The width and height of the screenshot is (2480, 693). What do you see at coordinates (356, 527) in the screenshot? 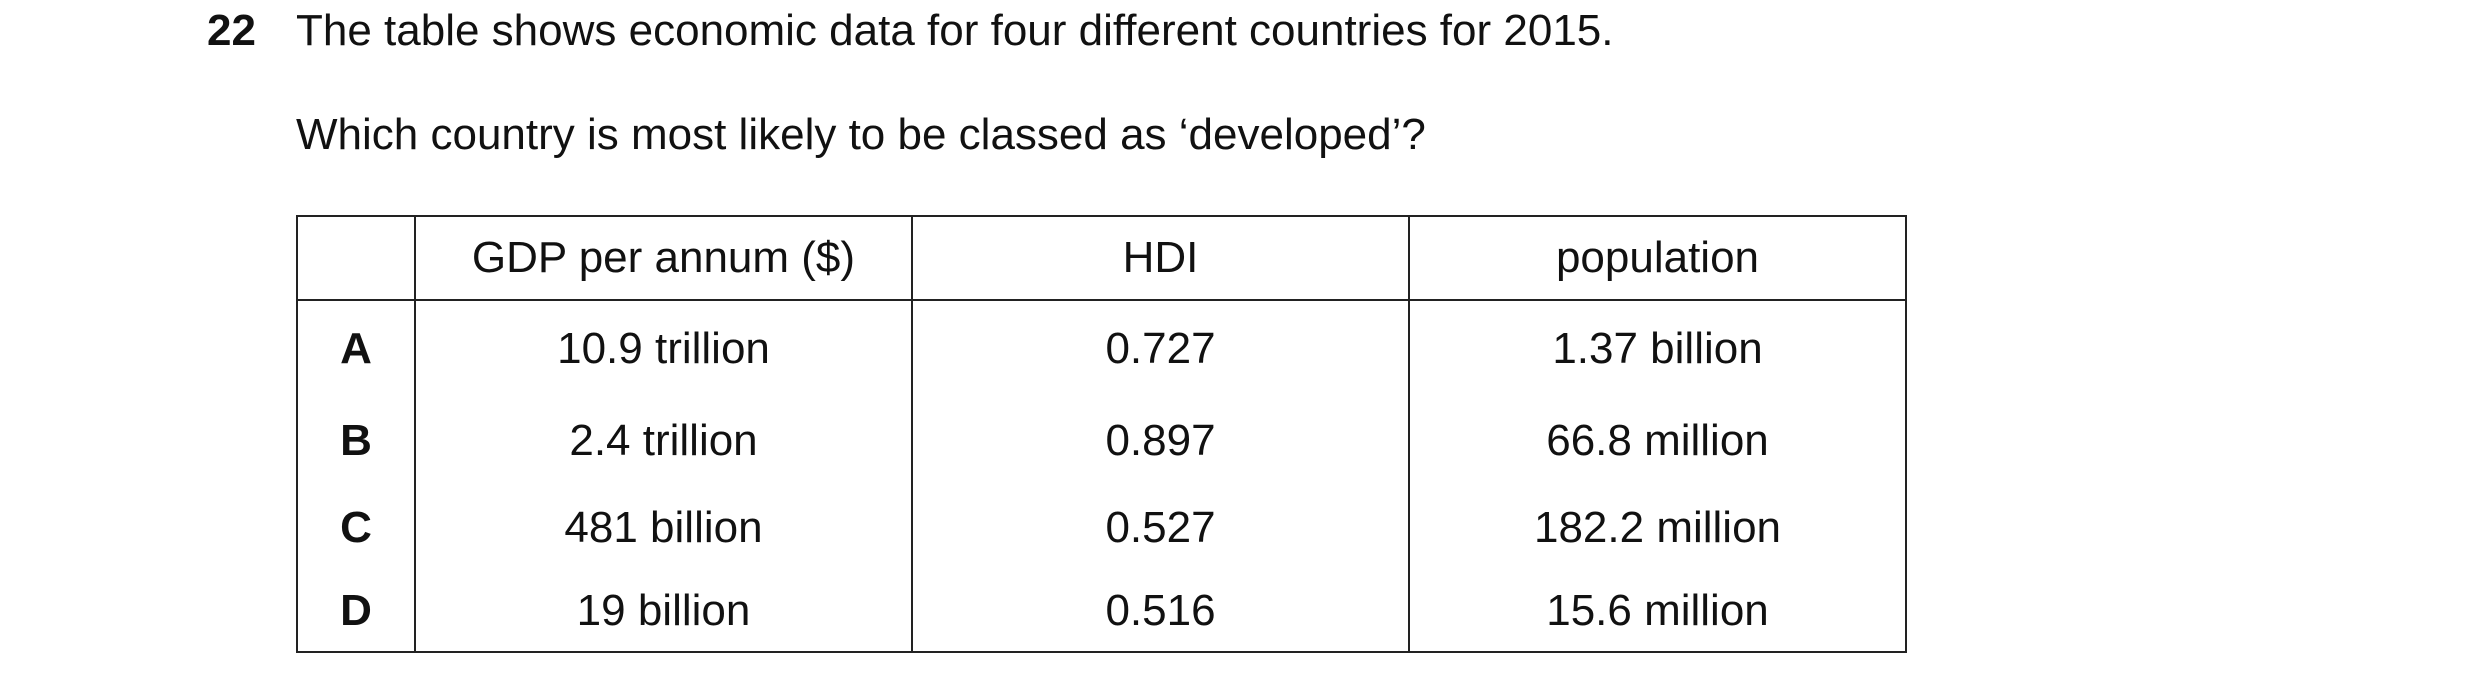
I see `row-label: C` at bounding box center [356, 527].